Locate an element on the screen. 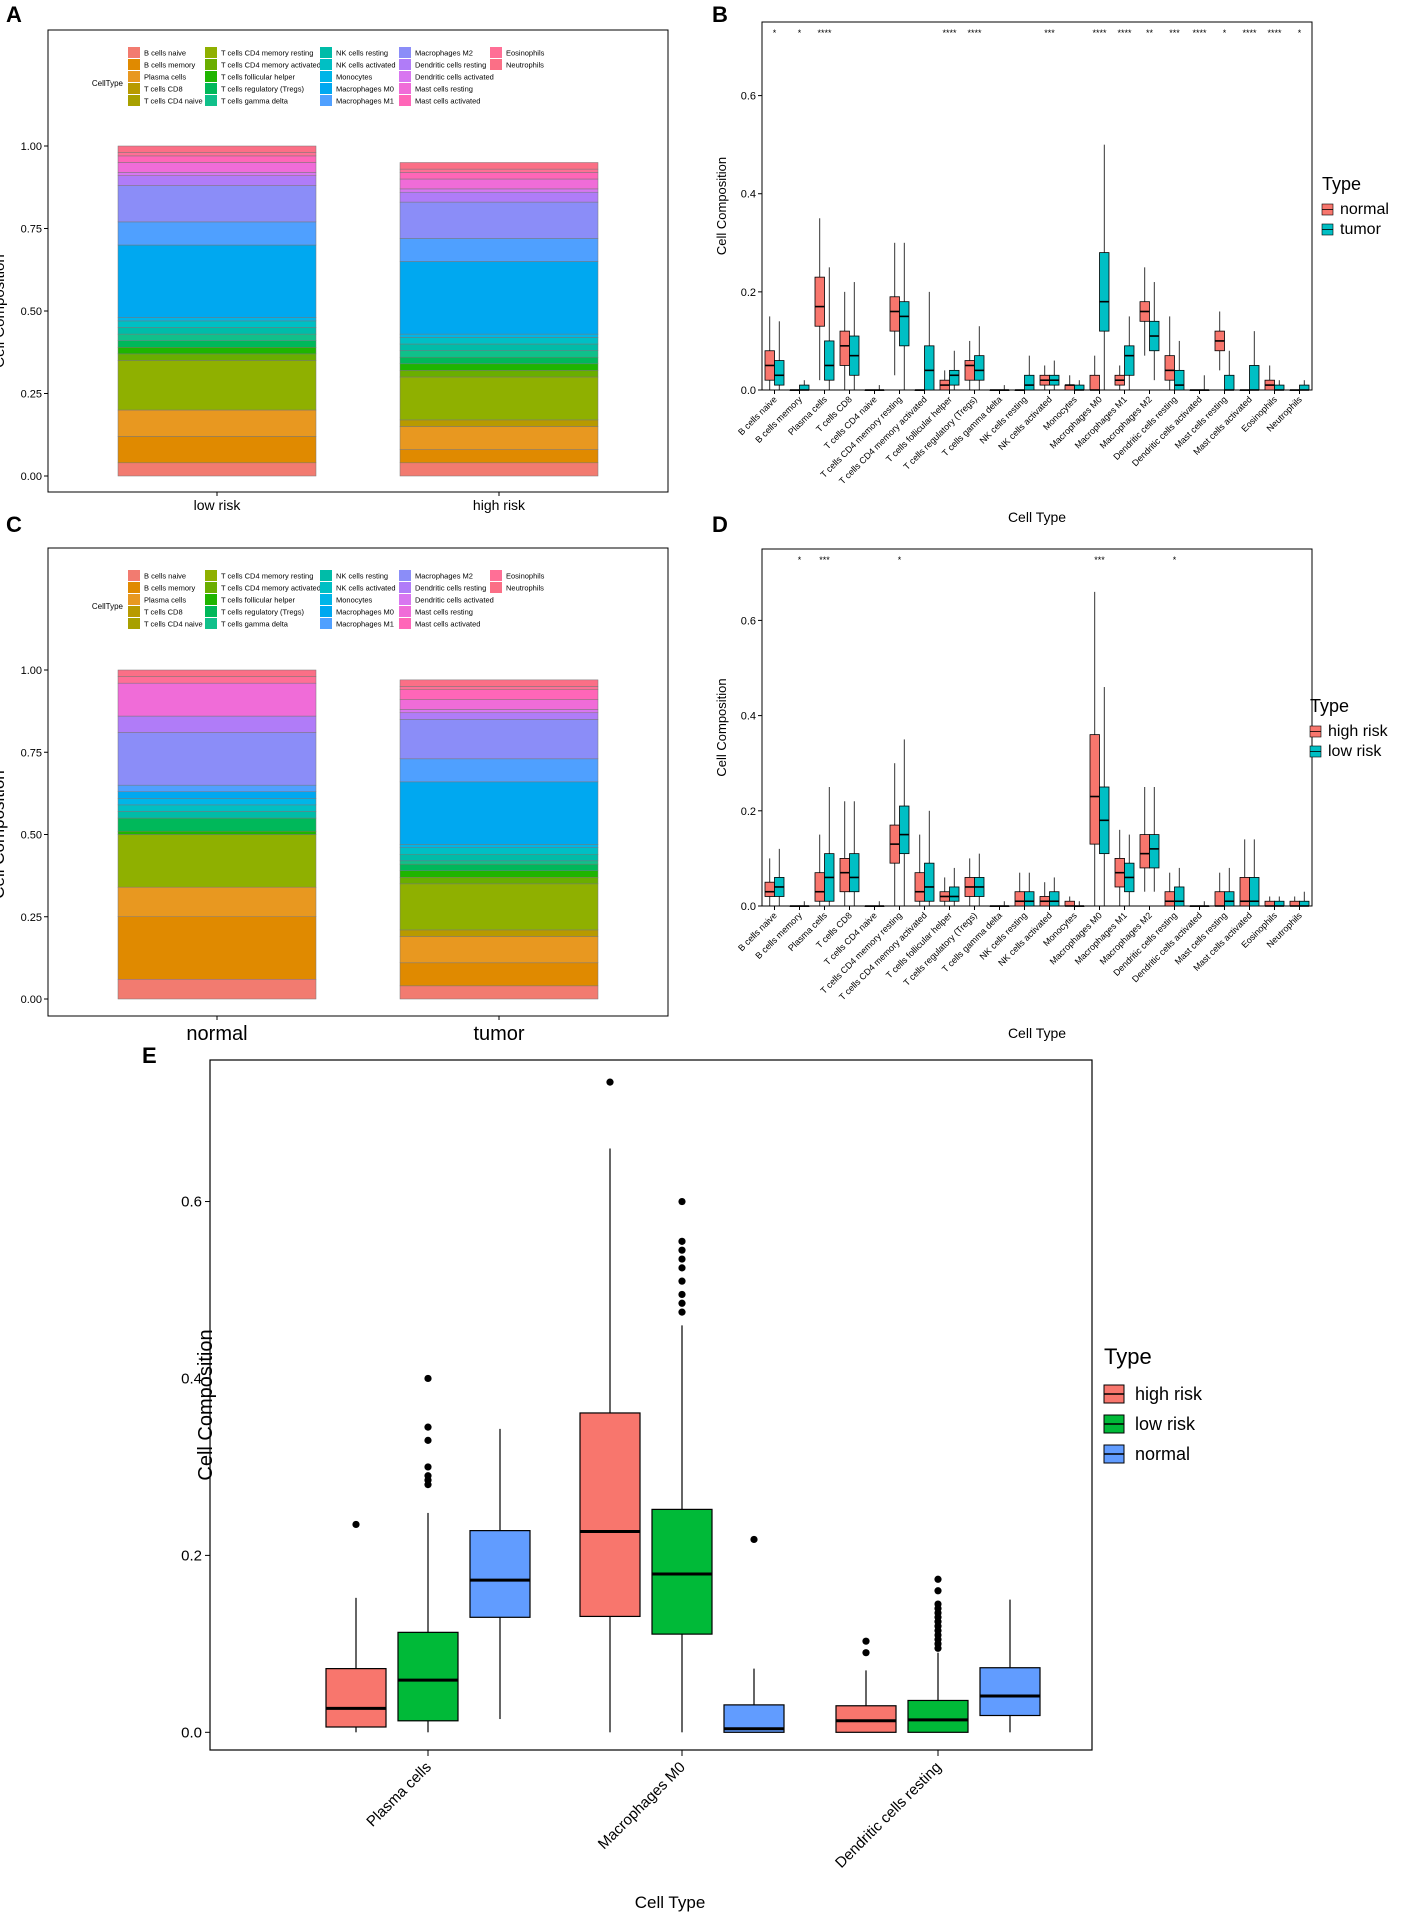 This screenshot has width=1406, height=1914. legend-label-t-cells-cd4-memory-activated: T cells CD4 memory activated is located at coordinates (271, 588).